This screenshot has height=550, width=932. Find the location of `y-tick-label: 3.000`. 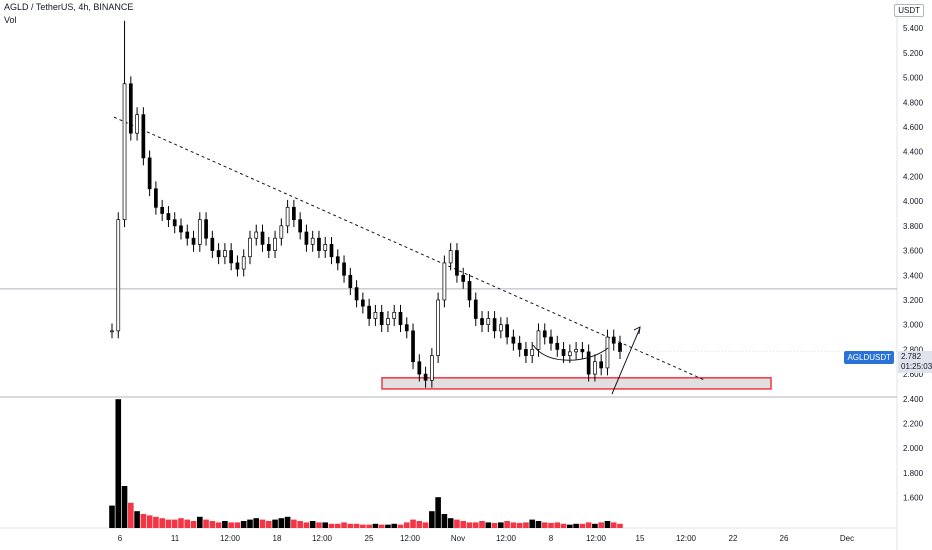

y-tick-label: 3.000 is located at coordinates (913, 325).